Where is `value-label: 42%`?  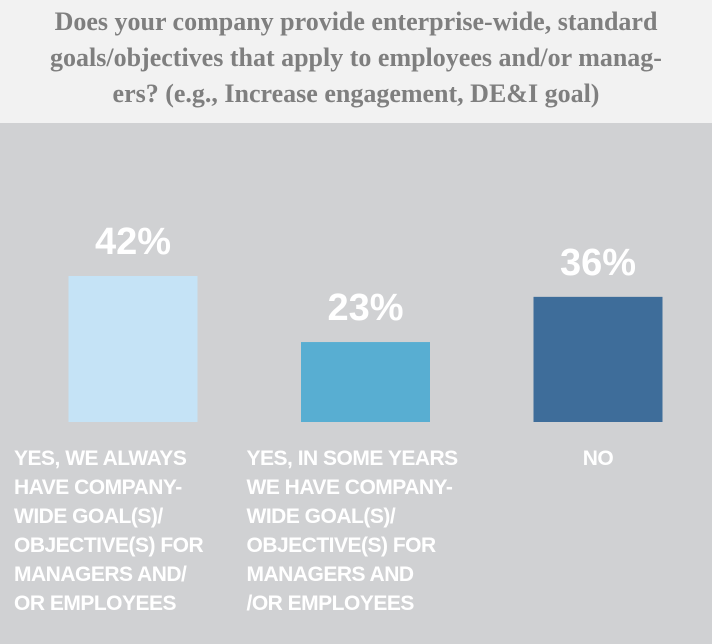
value-label: 42% is located at coordinates (133, 242).